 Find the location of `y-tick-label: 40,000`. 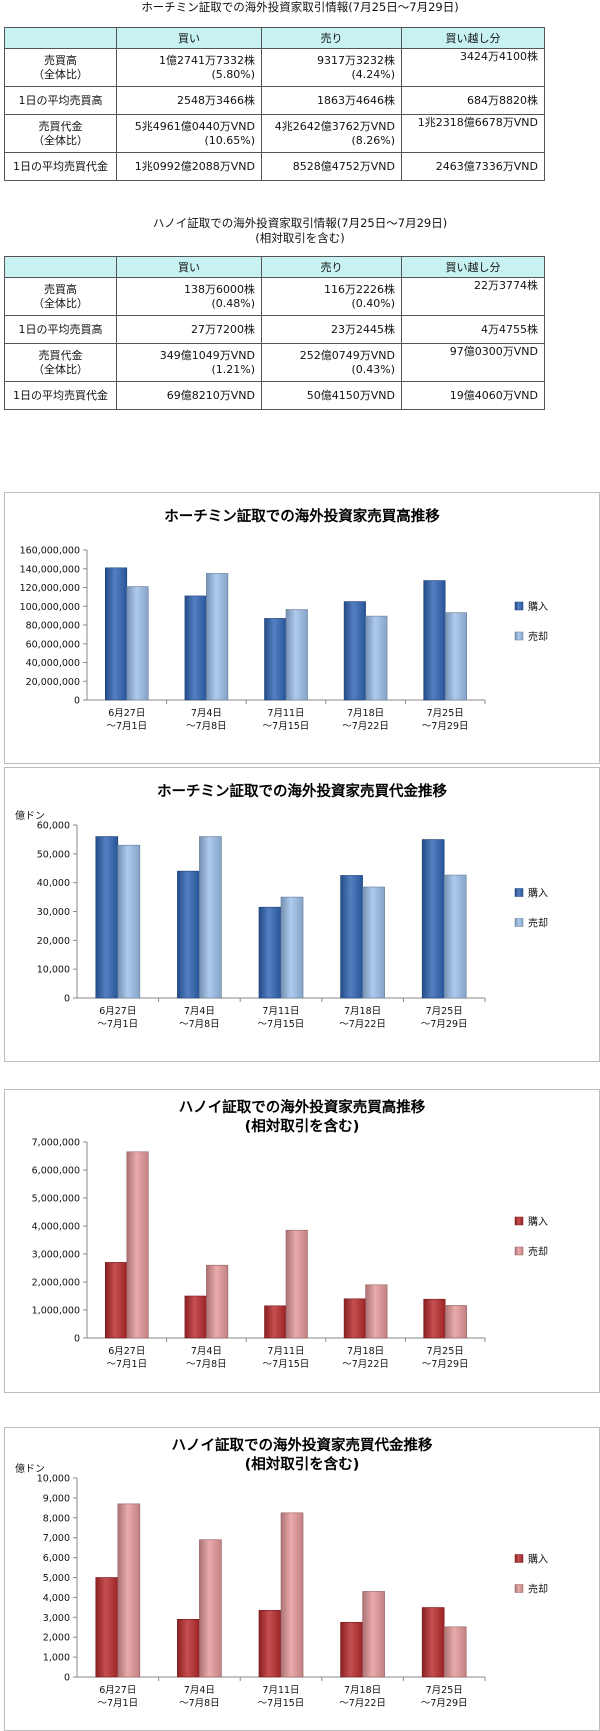

y-tick-label: 40,000 is located at coordinates (53, 883).